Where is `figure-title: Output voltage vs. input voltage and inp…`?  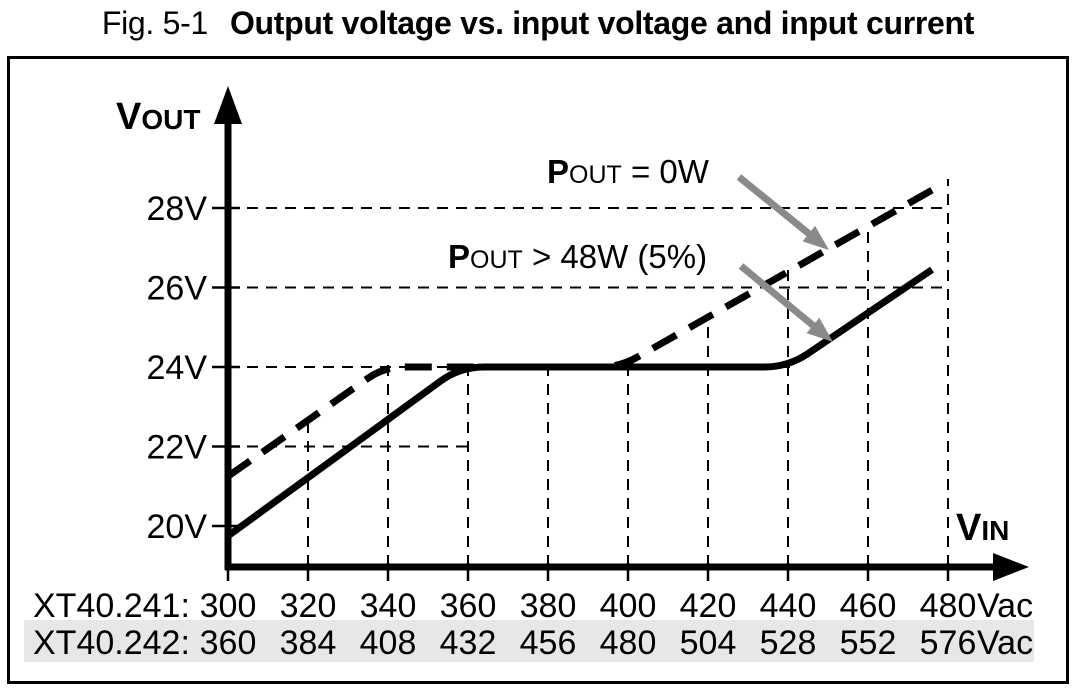 figure-title: Output voltage vs. input voltage and inp… is located at coordinates (602, 22).